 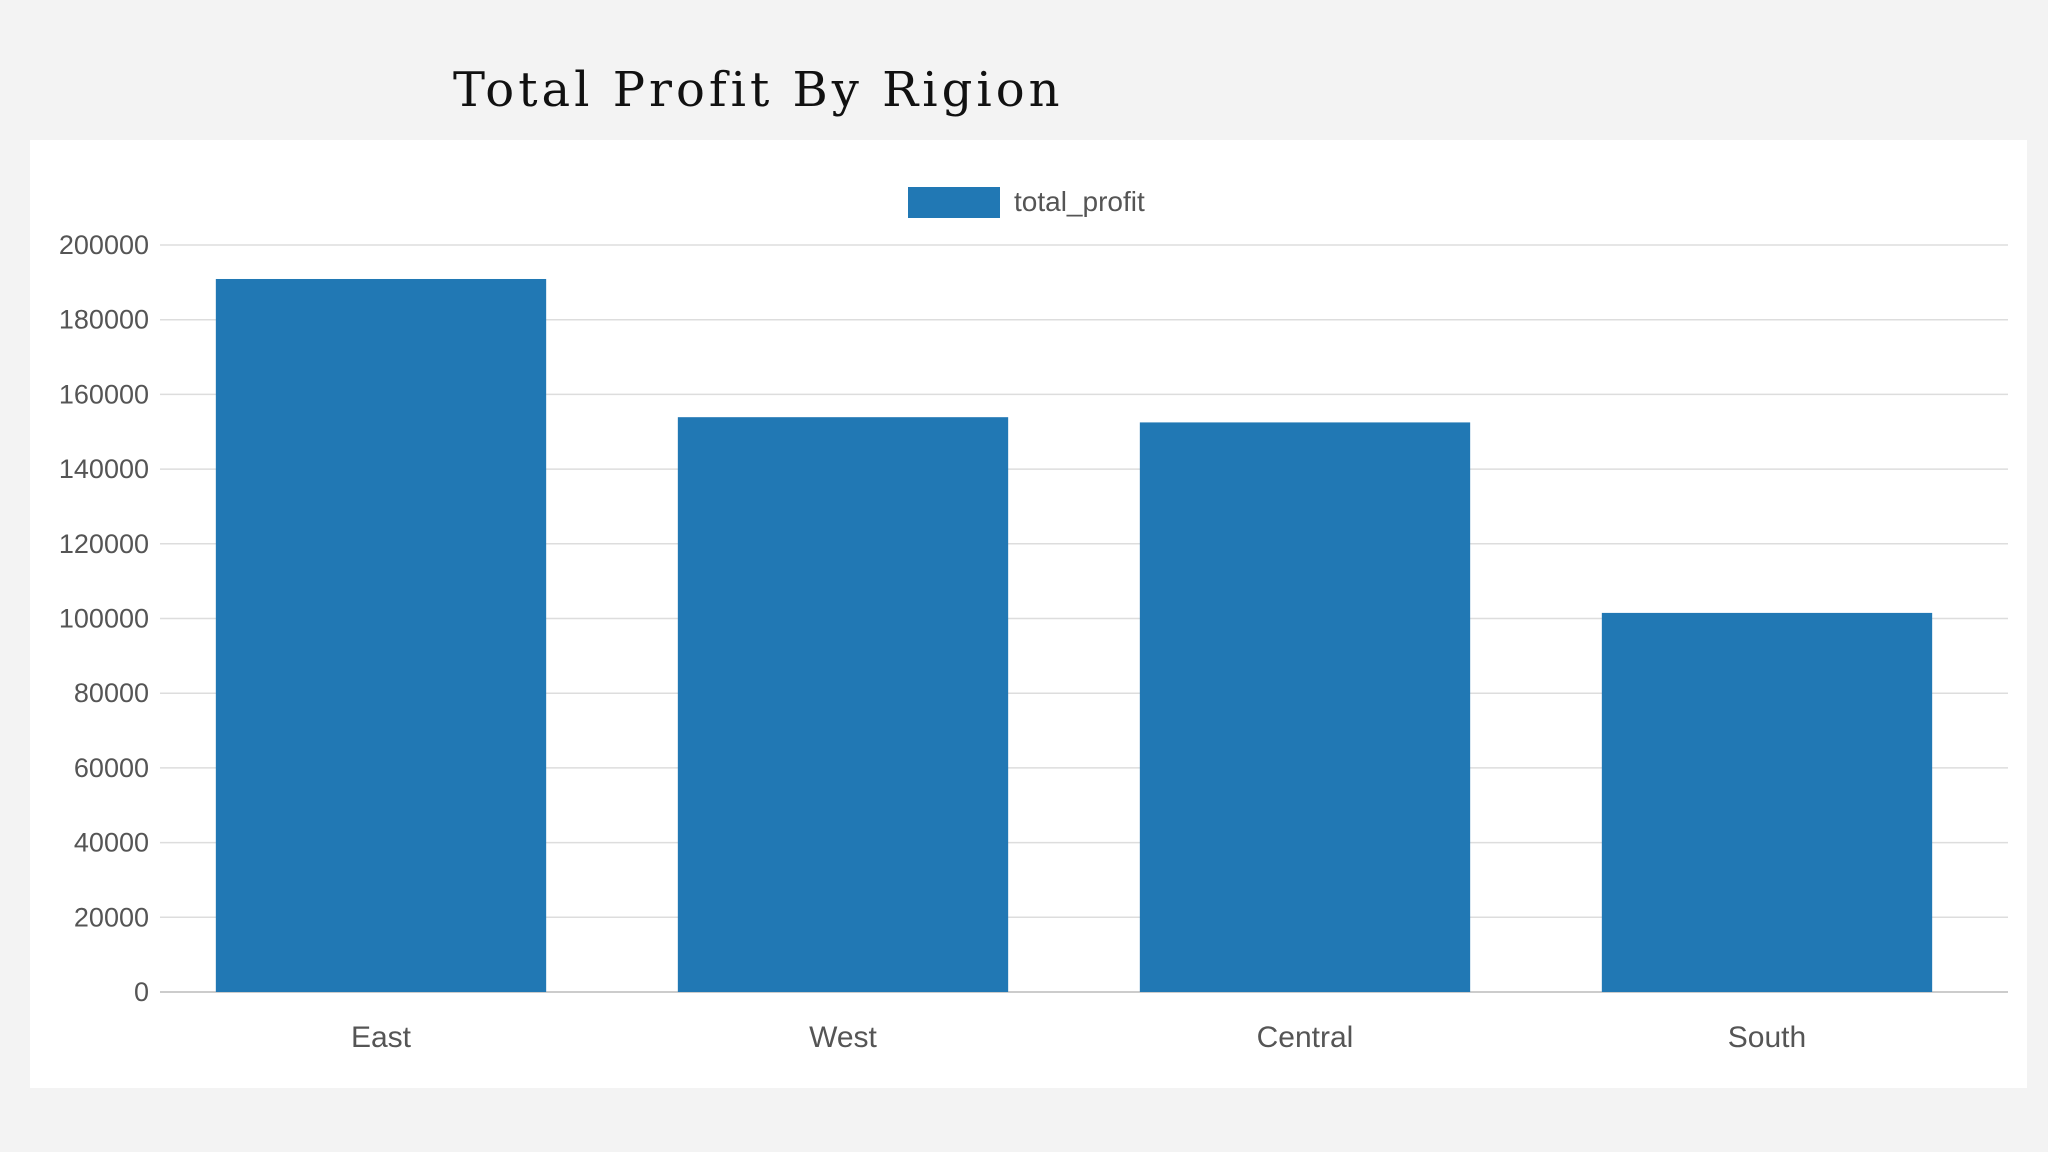 I want to click on y-tick-label: 120000, so click(x=104, y=544).